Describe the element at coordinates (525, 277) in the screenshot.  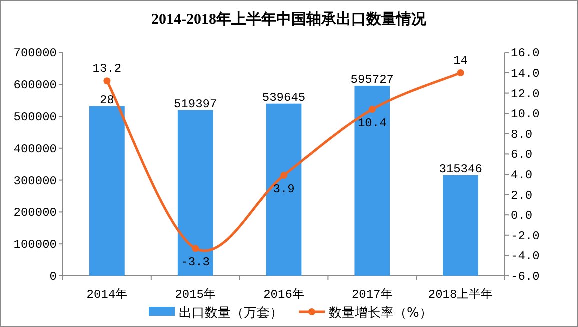
I see `y2-tick-label: -6.0` at that location.